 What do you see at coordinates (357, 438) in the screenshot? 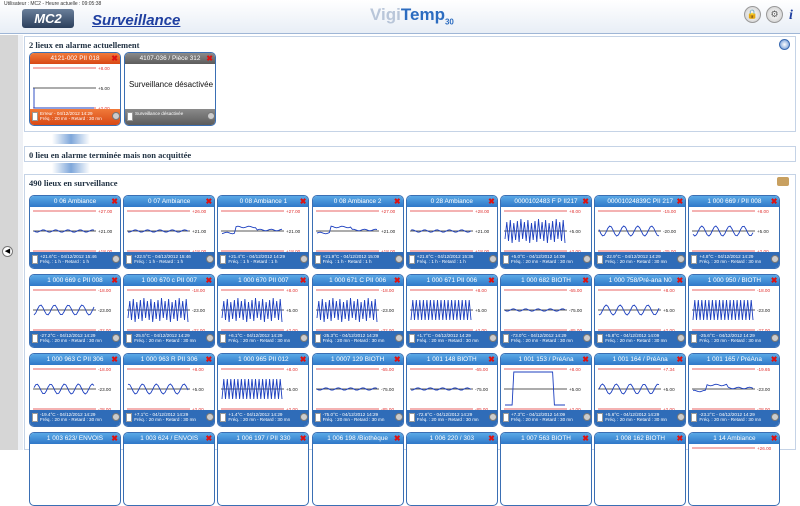
I see `card-title: 1 006 198 /Biothèque` at bounding box center [357, 438].